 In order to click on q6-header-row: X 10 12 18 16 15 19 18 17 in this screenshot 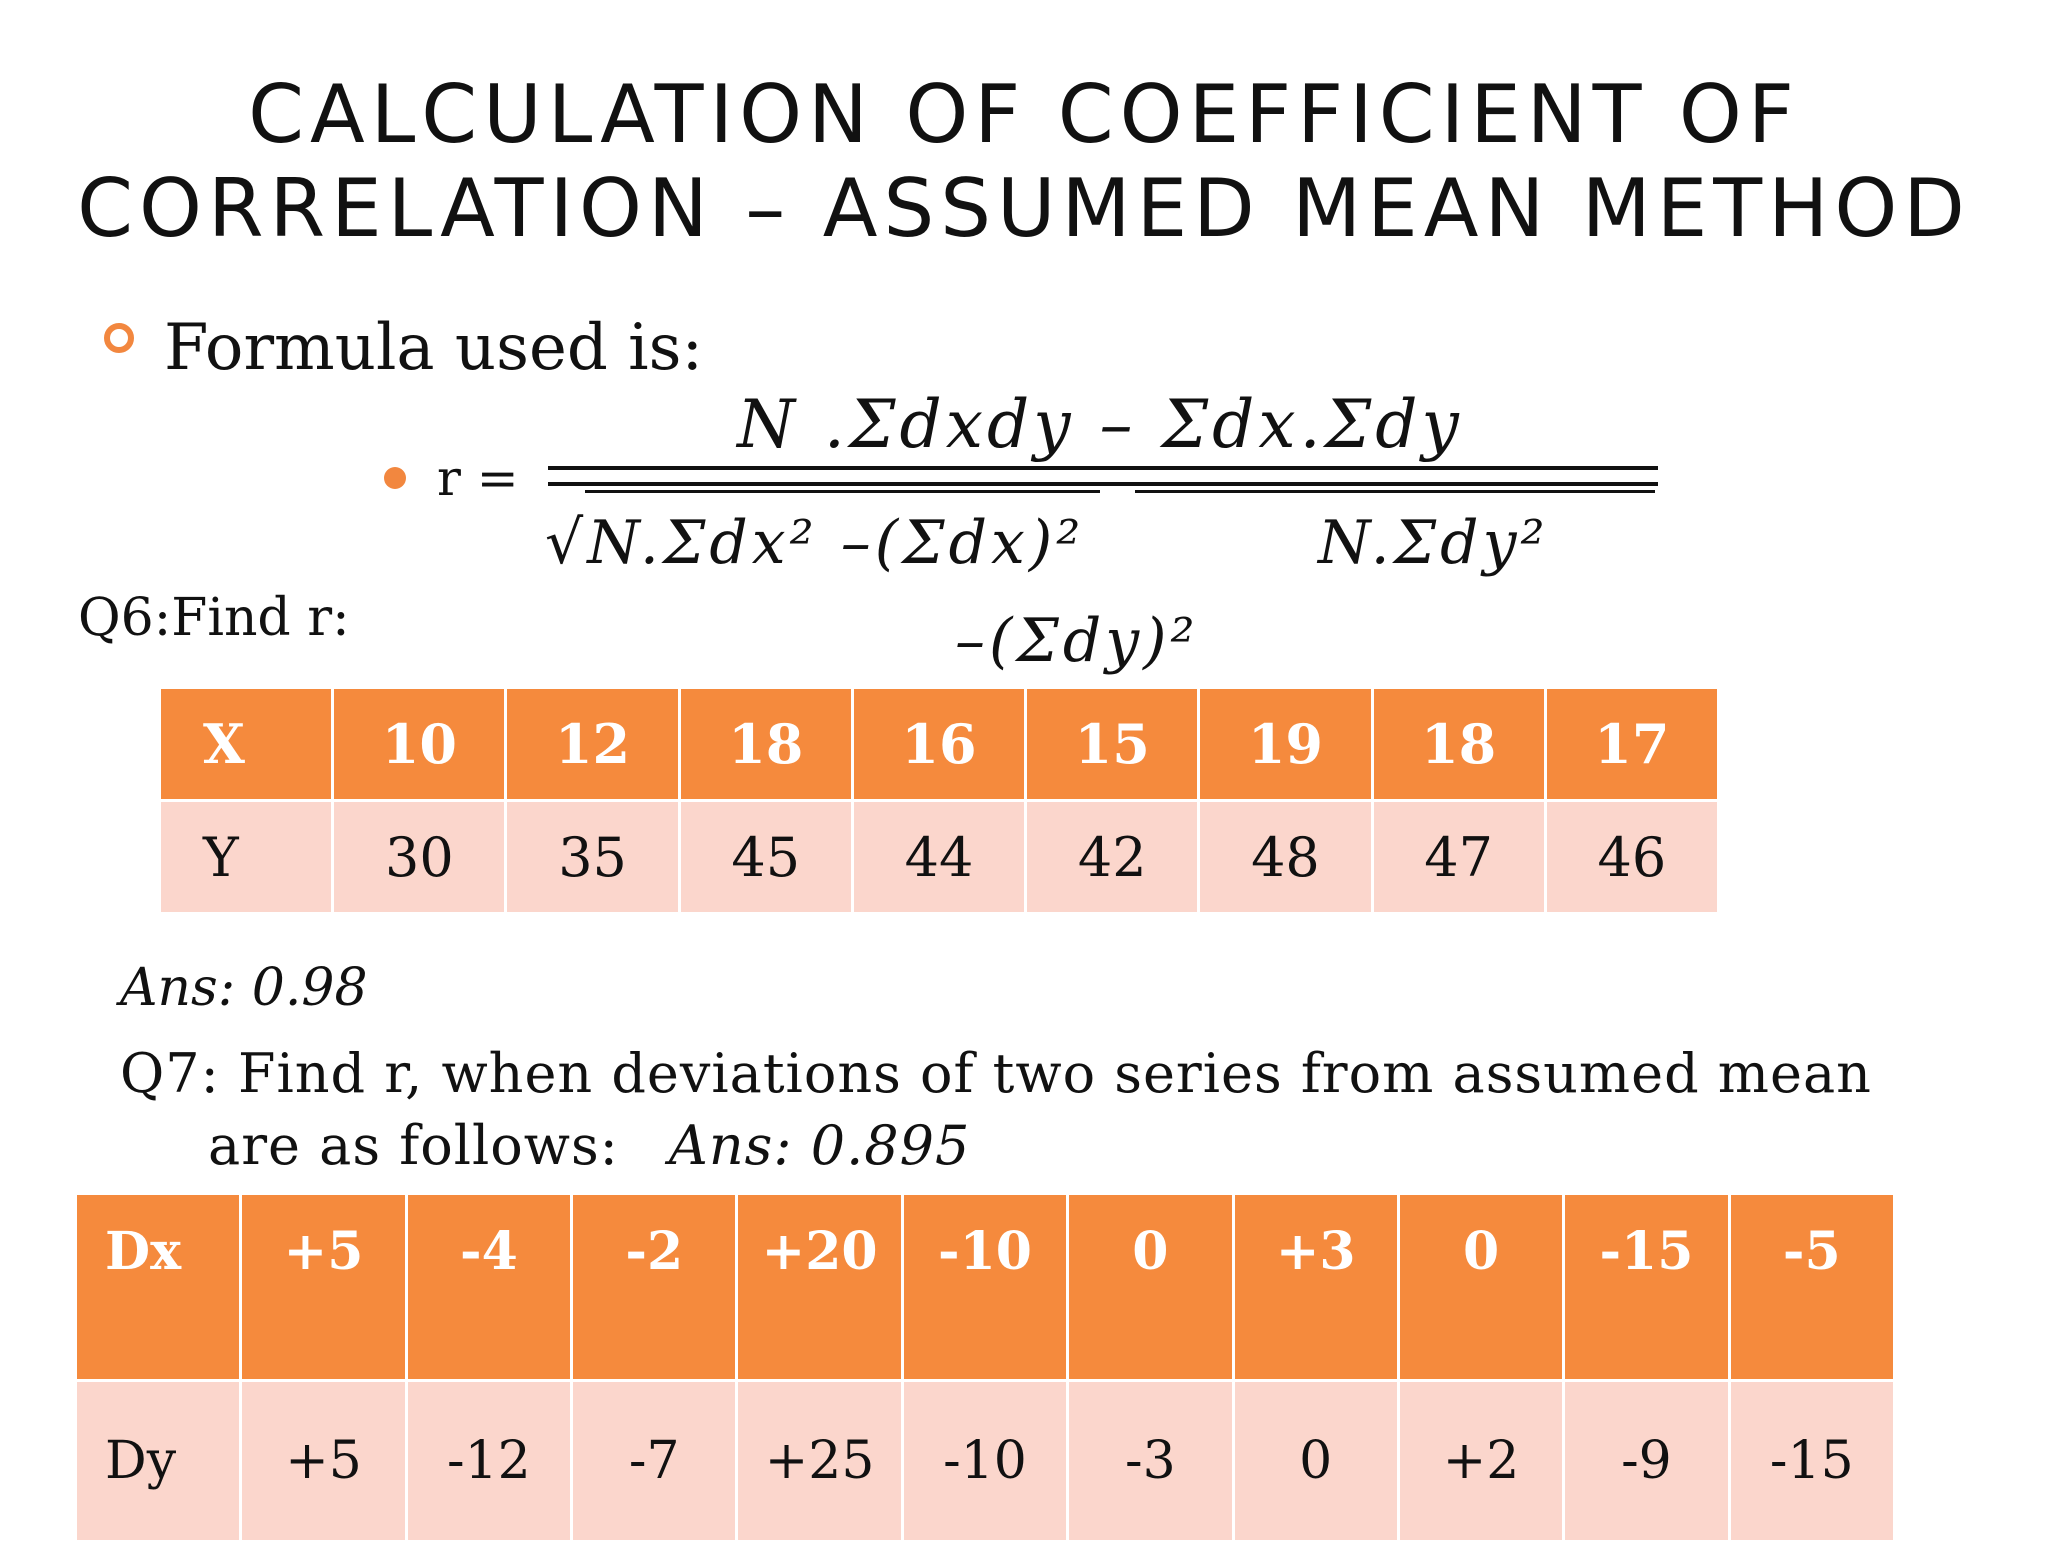, I will do `click(939, 744)`.